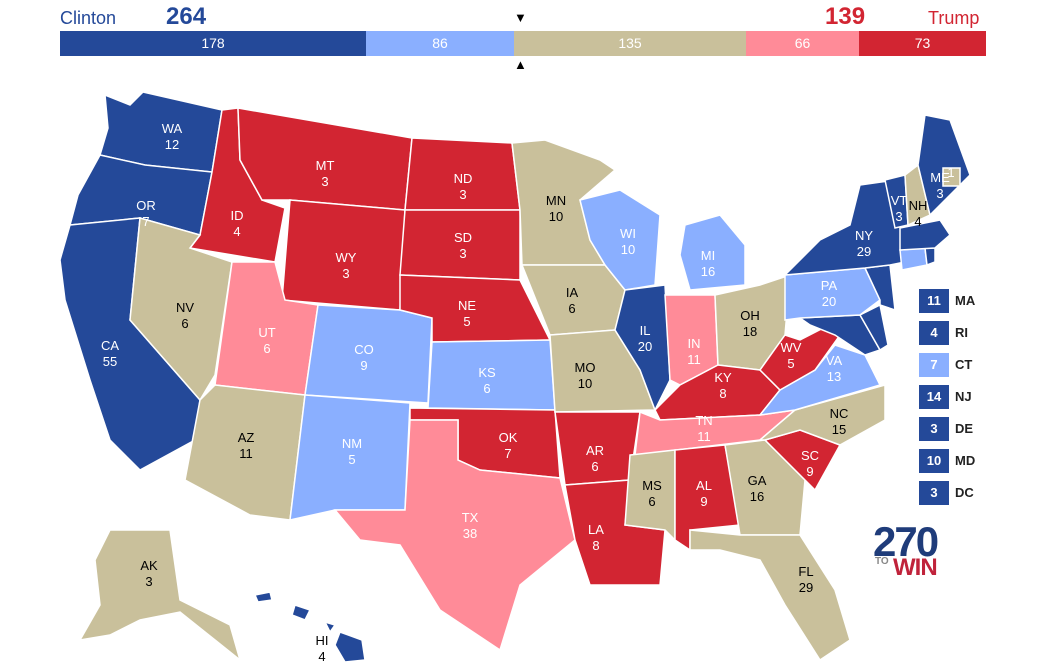 Image resolution: width=1050 pixels, height=670 pixels. Describe the element at coordinates (364, 349) in the screenshot. I see `state-abbr: CO` at that location.